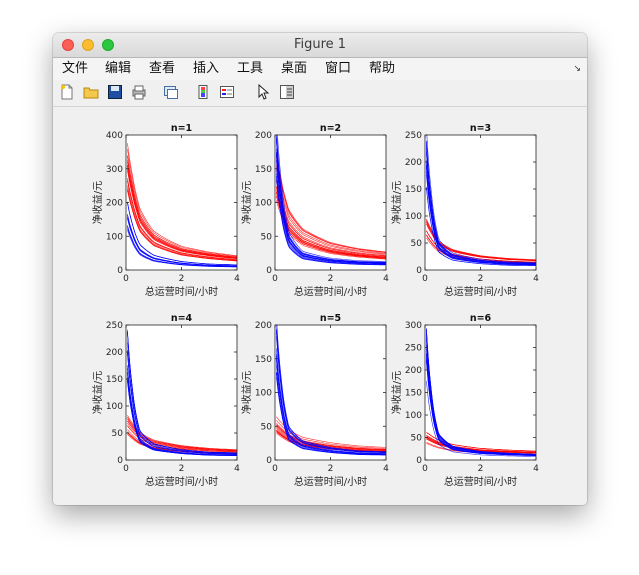 This screenshot has height=575, width=639. I want to click on menu-insert: 插入, so click(206, 68).